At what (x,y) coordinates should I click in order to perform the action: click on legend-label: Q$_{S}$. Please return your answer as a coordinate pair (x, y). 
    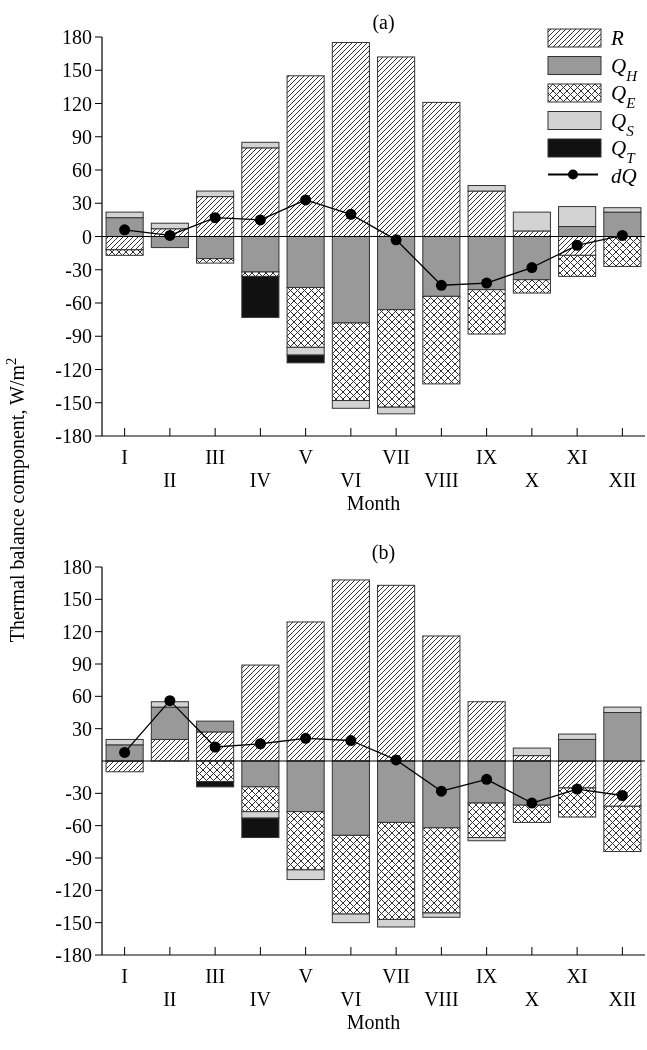
    Looking at the image, I should click on (623, 123).